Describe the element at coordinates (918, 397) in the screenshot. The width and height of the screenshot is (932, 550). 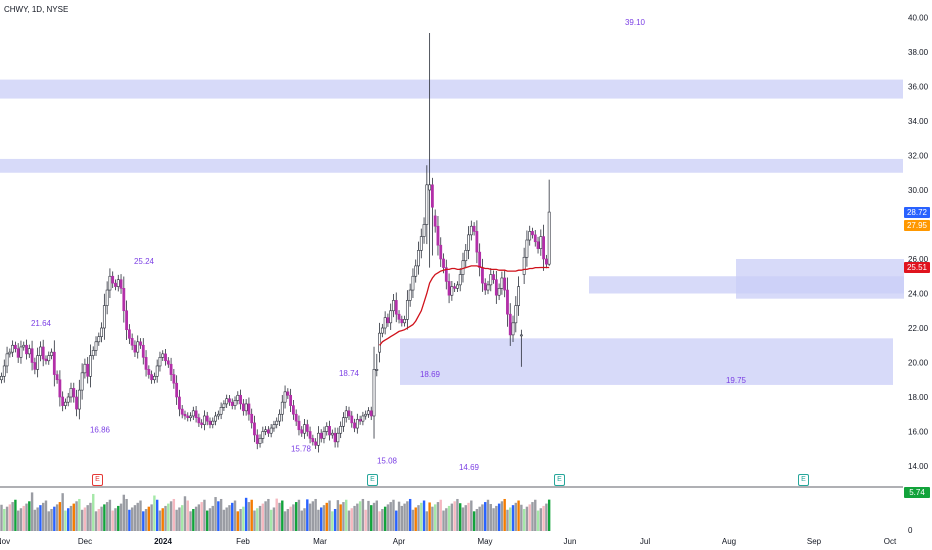
I see `y-tick-label: 18.00` at that location.